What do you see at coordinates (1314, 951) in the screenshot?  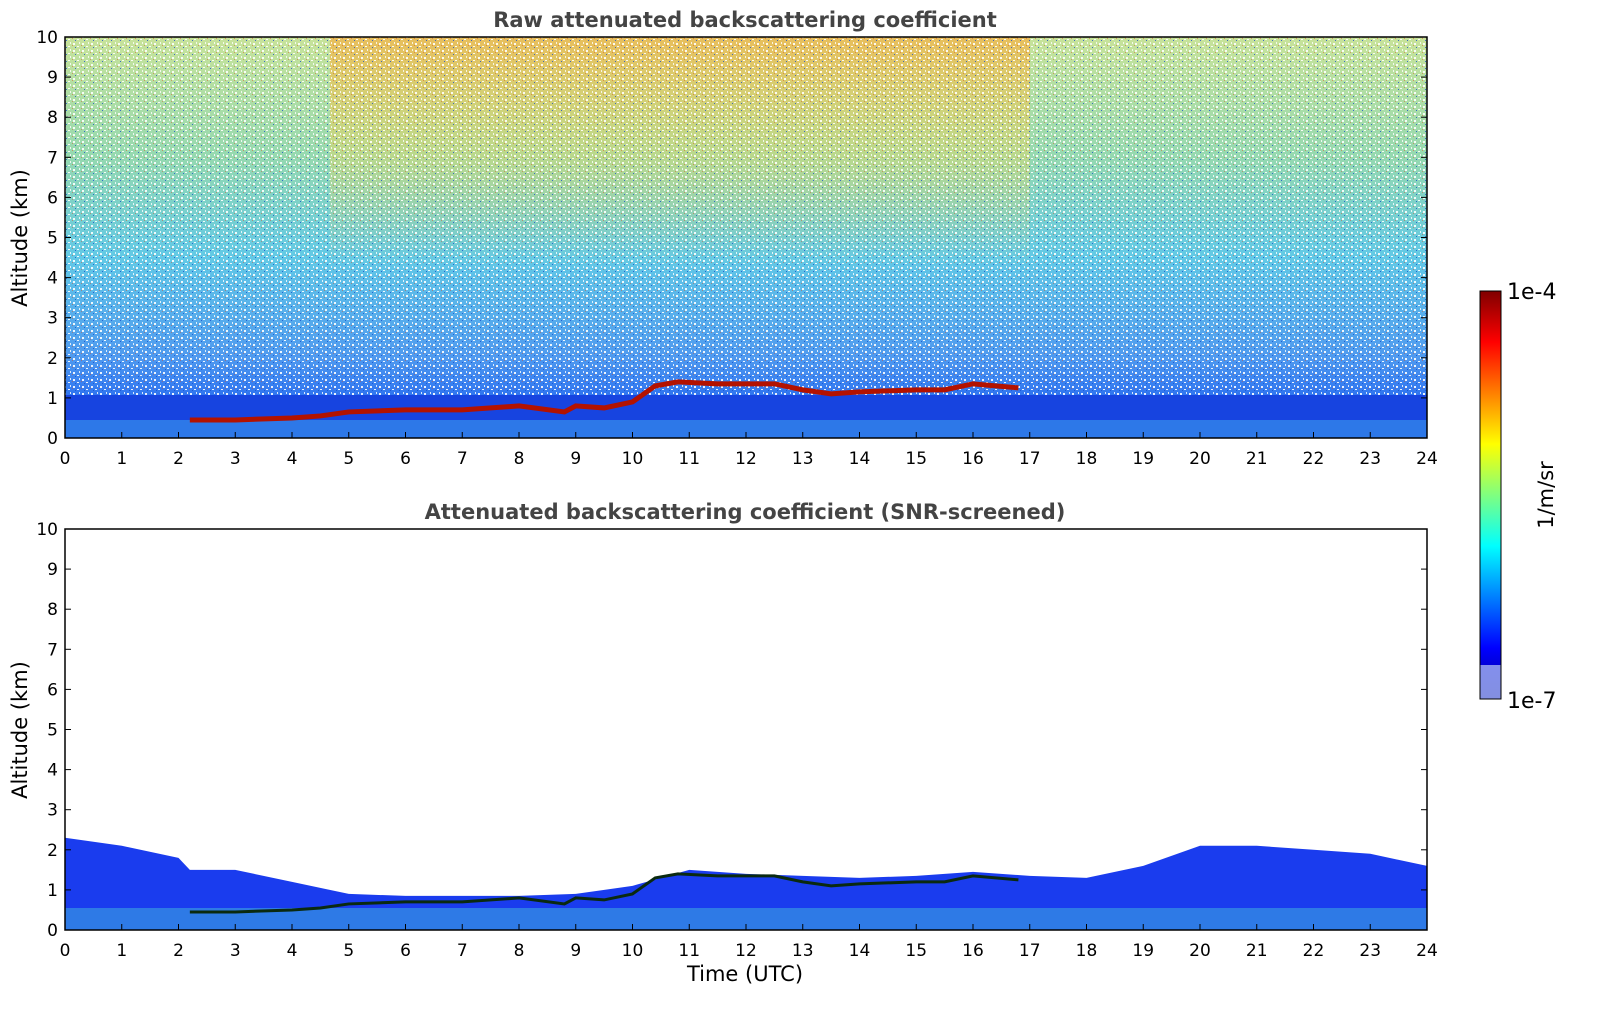 I see `bottom-x-tick-label: 22` at bounding box center [1314, 951].